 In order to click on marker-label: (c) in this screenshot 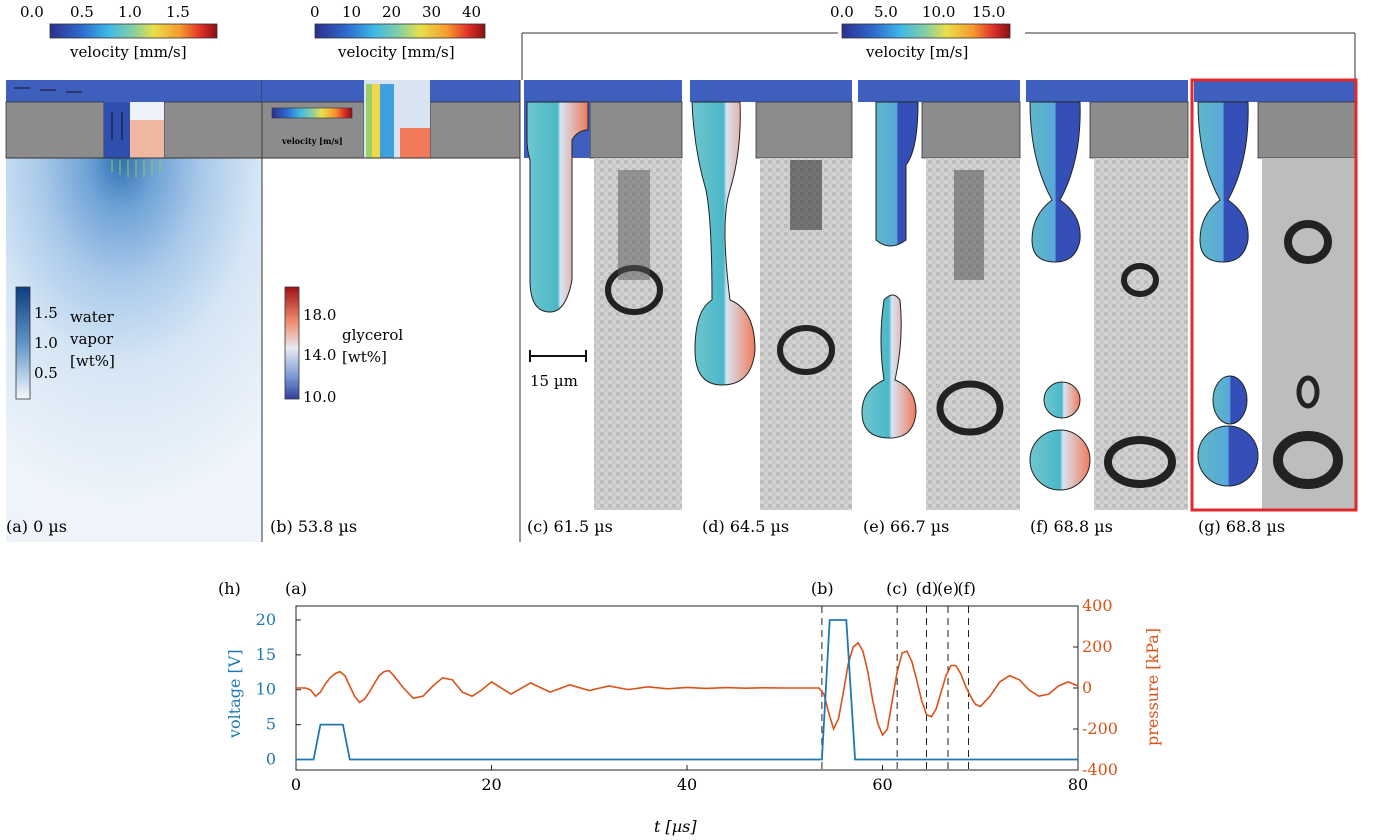, I will do `click(896, 588)`.